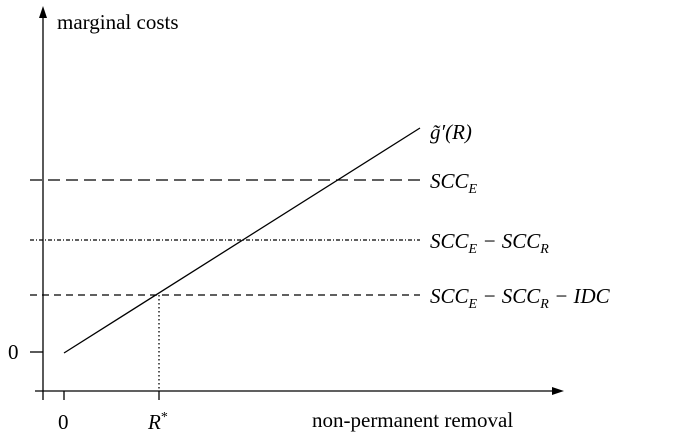 Image resolution: width=680 pixels, height=436 pixels. I want to click on label-part: g̃′(R), so click(451, 132).